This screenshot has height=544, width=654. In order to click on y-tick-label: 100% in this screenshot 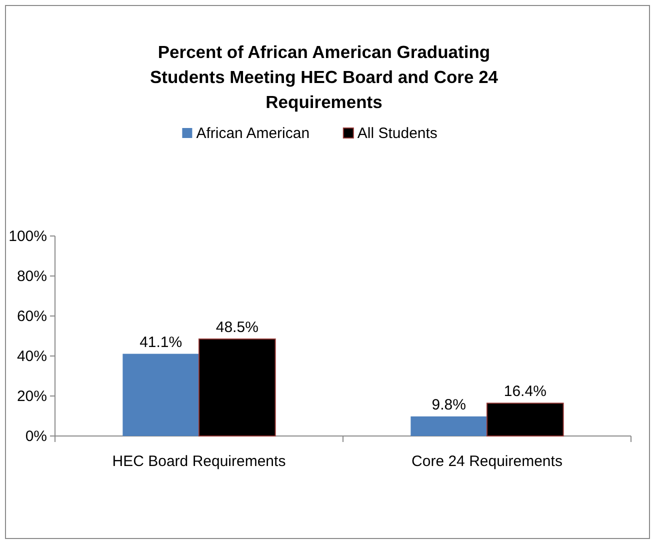, I will do `click(27, 236)`.